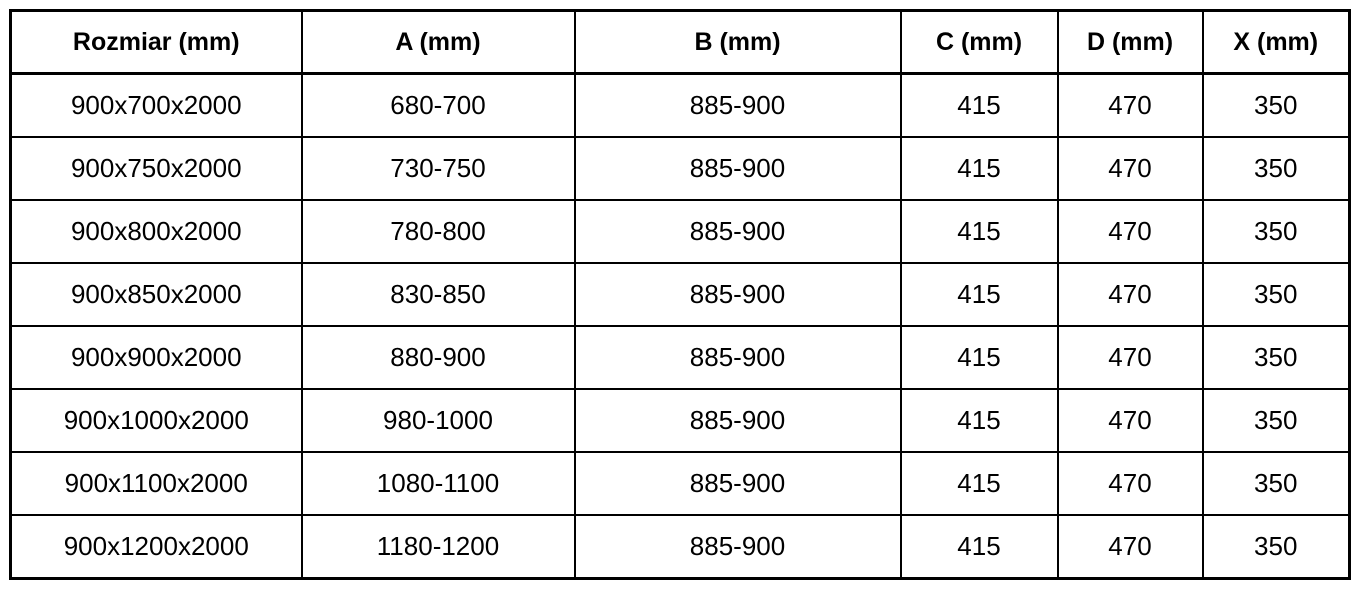 The width and height of the screenshot is (1355, 593). I want to click on table-cell: 680-700, so click(438, 105).